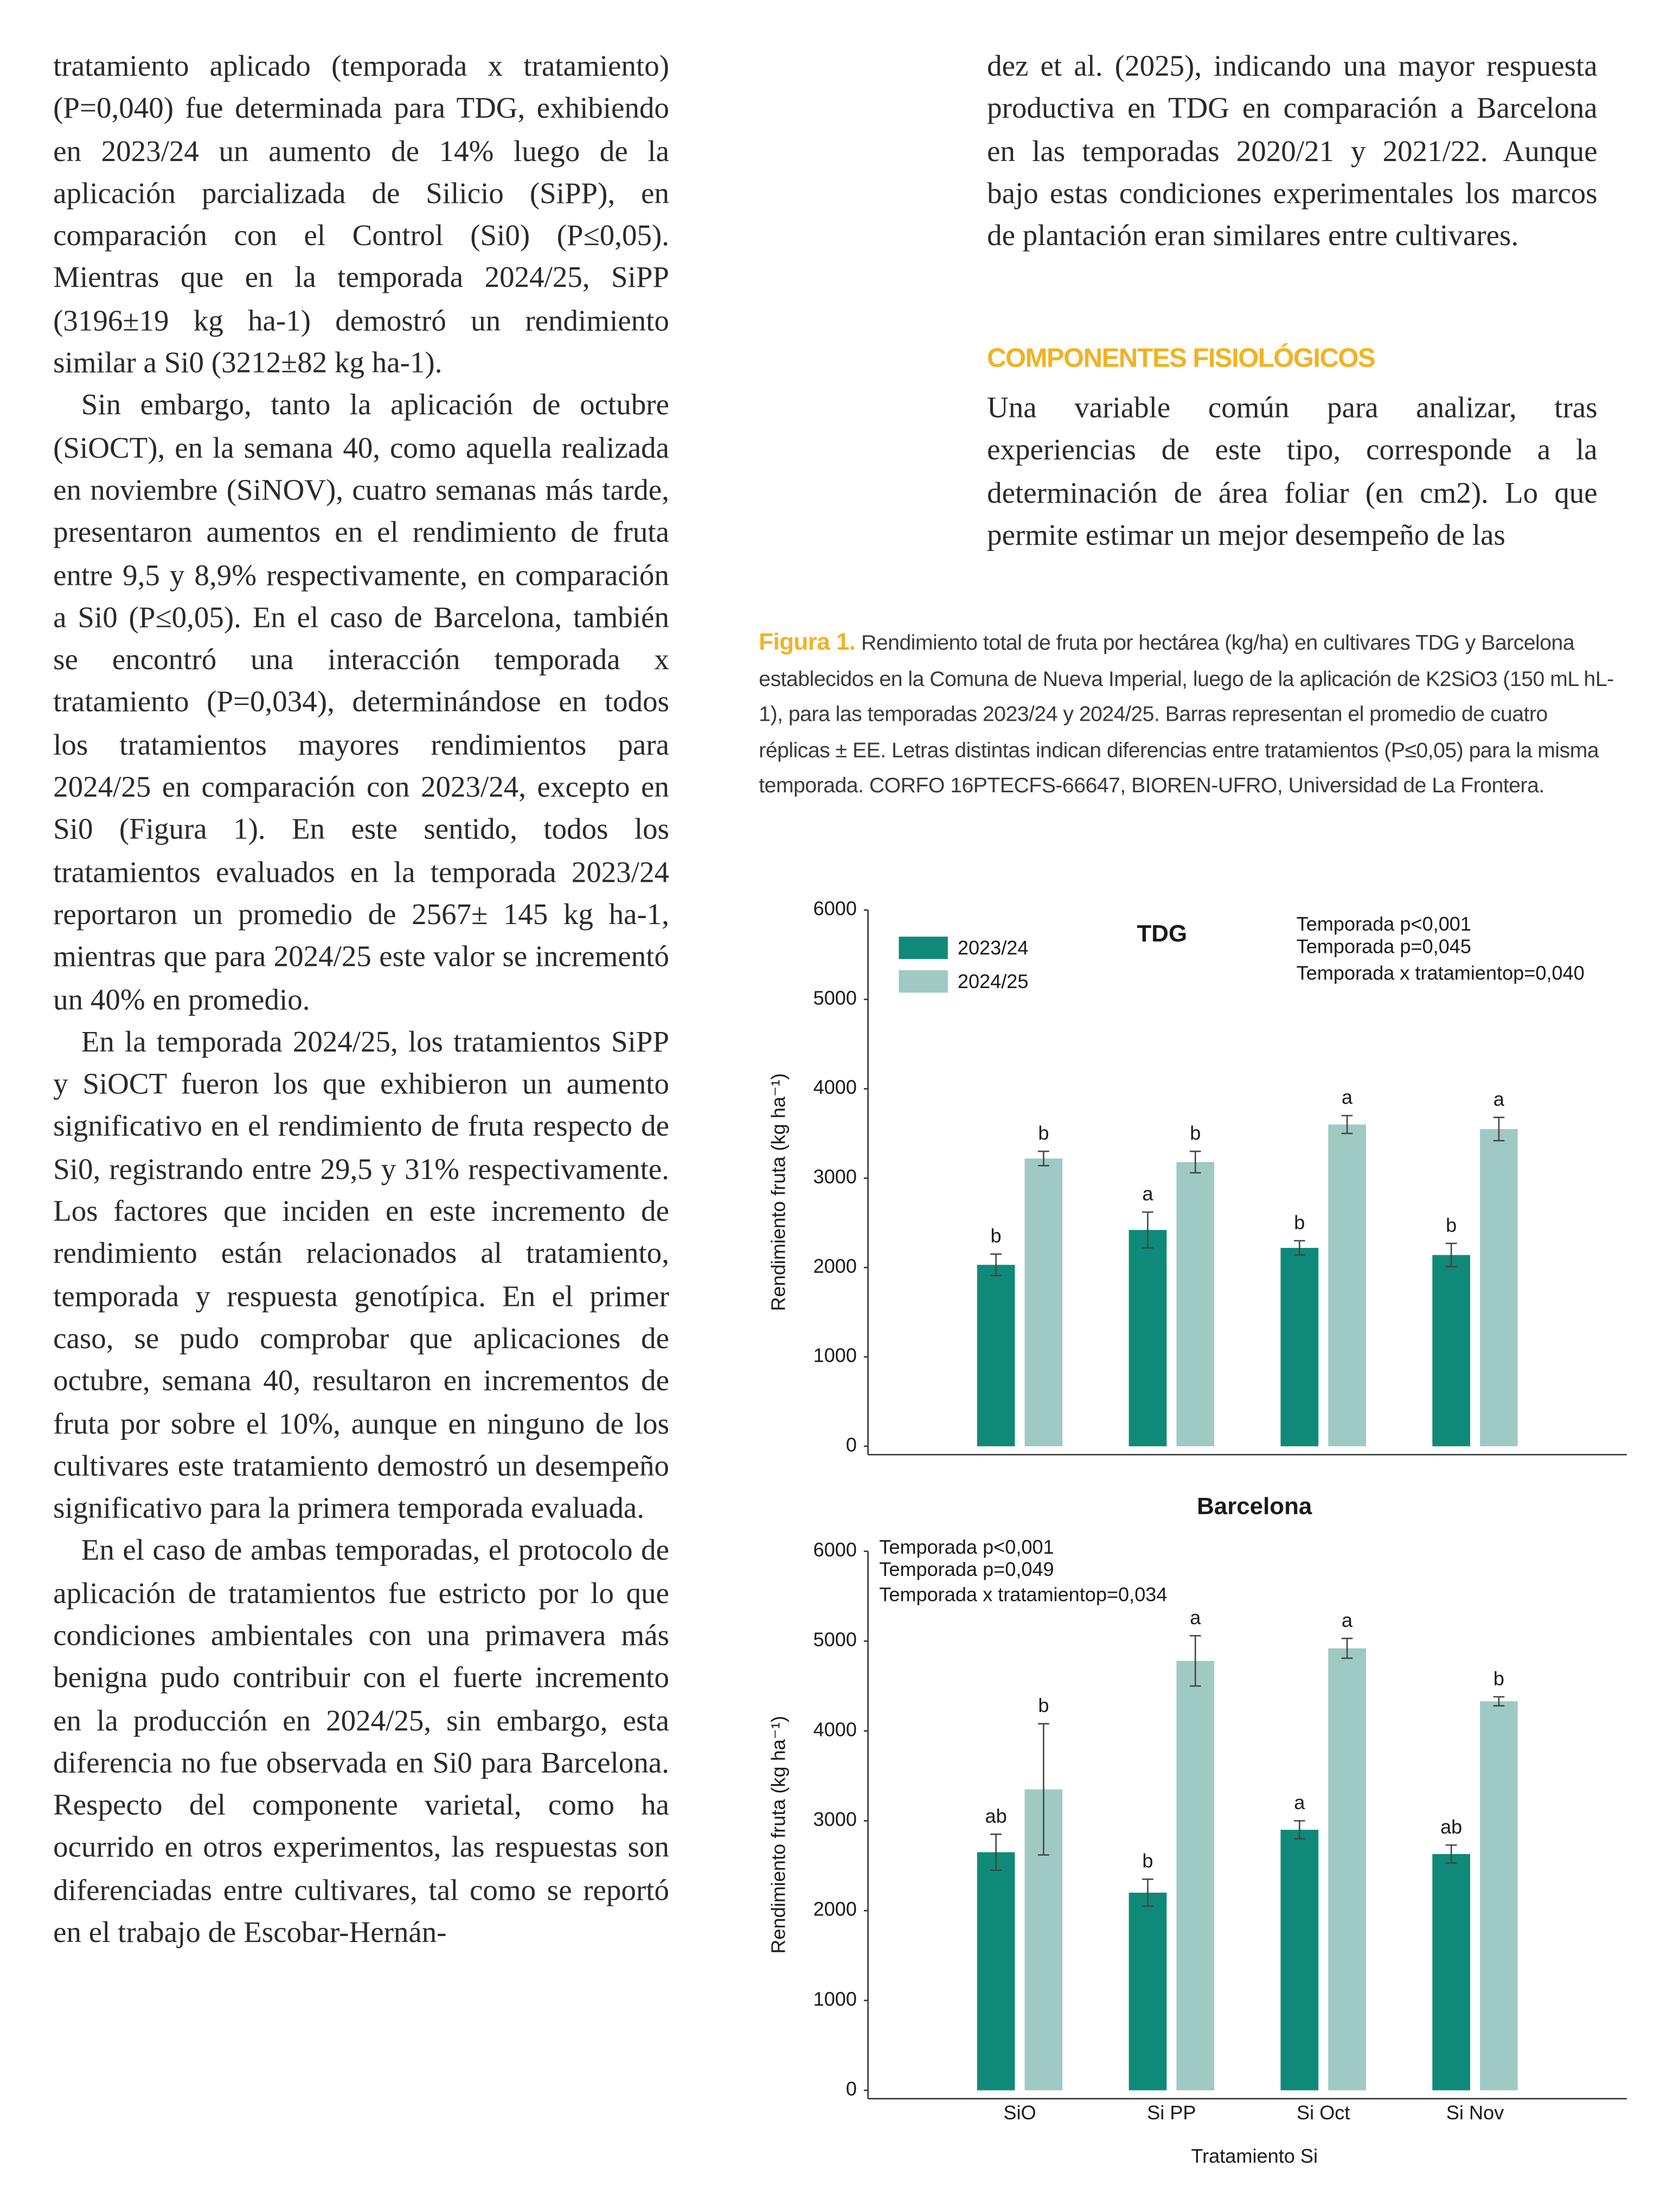 The height and width of the screenshot is (2192, 1680). What do you see at coordinates (1181, 359) in the screenshot?
I see `section-heading: COMPONENTES FISIOLÓGICOS` at bounding box center [1181, 359].